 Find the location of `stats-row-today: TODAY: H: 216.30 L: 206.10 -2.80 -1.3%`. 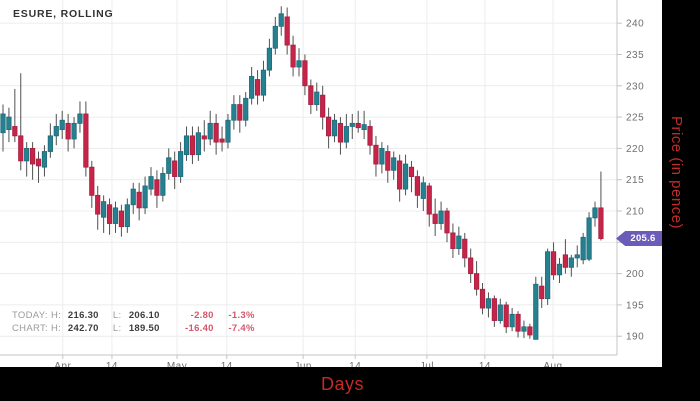

stats-row-today: TODAY: H: 216.30 L: 206.10 -2.80 -1.3% is located at coordinates (133, 315).